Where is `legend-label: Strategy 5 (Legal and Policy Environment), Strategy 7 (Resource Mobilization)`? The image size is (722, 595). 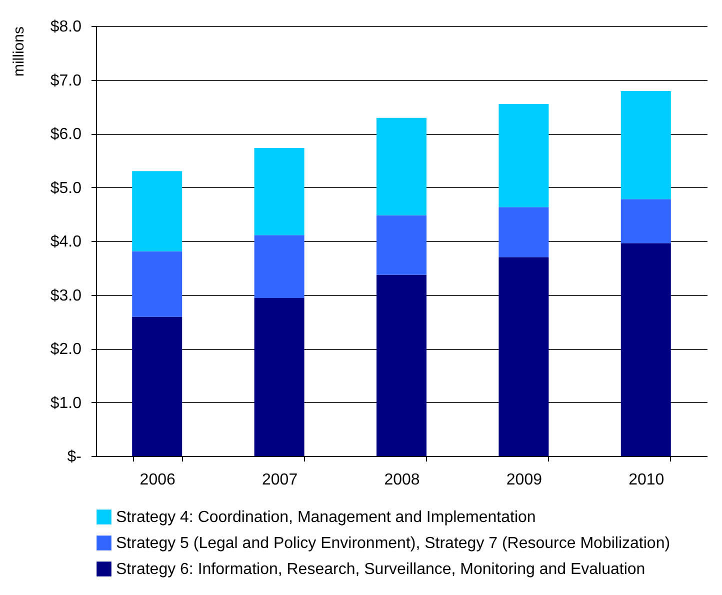 legend-label: Strategy 5 (Legal and Policy Environment), Strategy 7 (Resource Mobilization) is located at coordinates (393, 543).